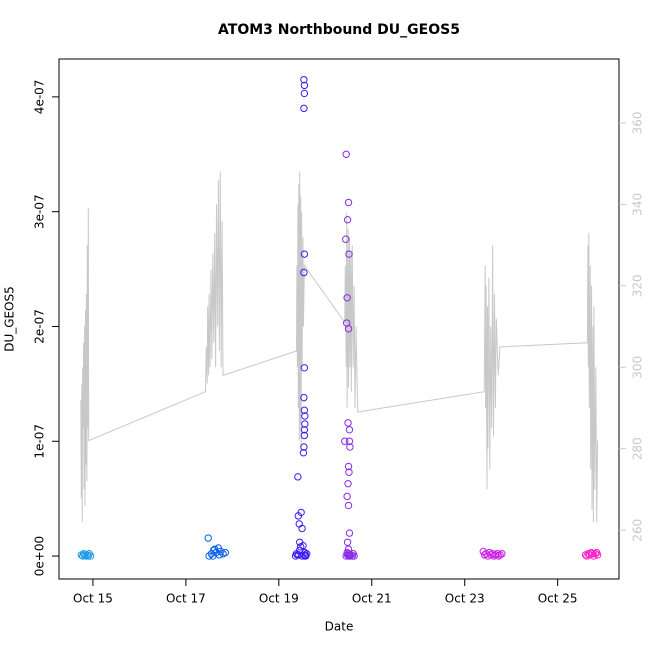  Describe the element at coordinates (339, 30) in the screenshot. I see `chart-title: ATOM3 Northbound DU_GEOS5` at that location.